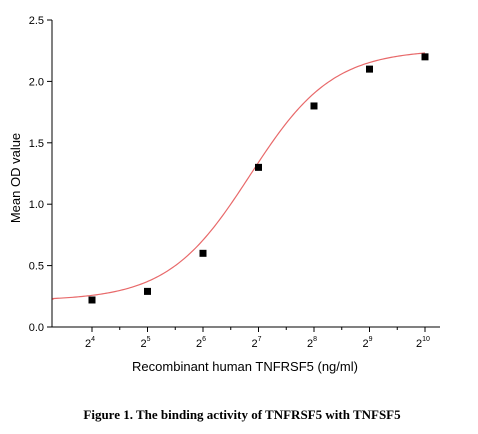  What do you see at coordinates (36, 205) in the screenshot?
I see `y-tick-label: 1.0` at bounding box center [36, 205].